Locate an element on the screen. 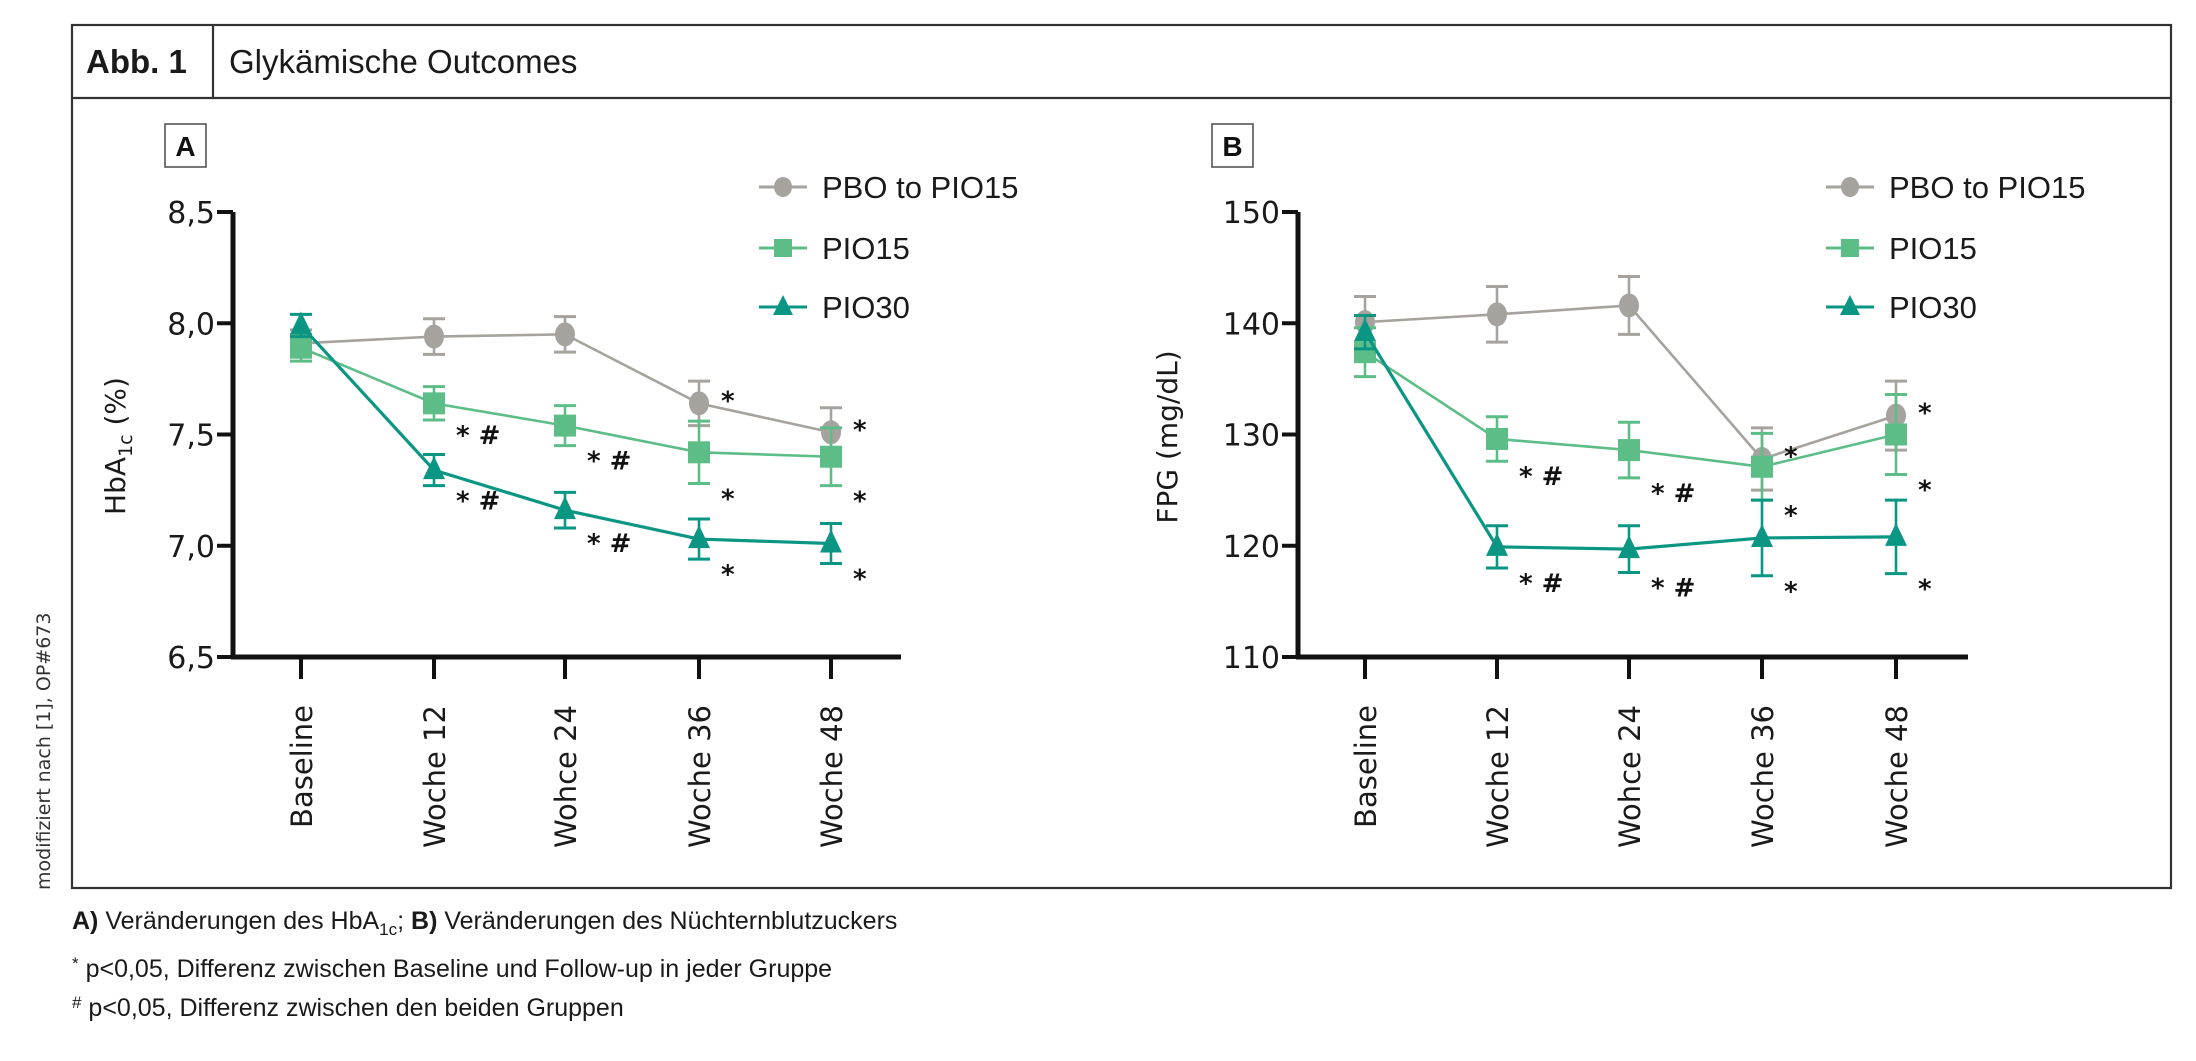  panel-b-label: B is located at coordinates (1232, 146).